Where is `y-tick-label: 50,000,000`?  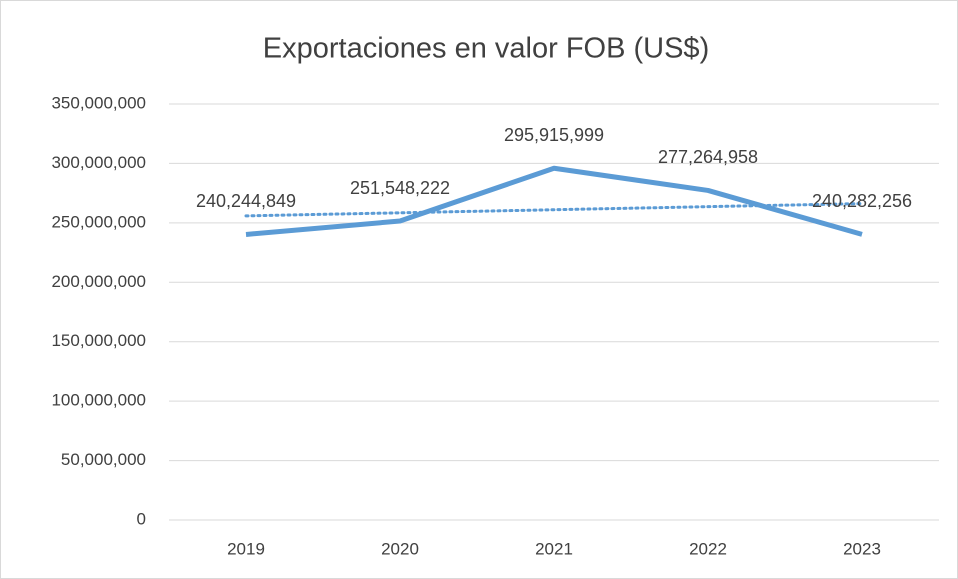
y-tick-label: 50,000,000 is located at coordinates (103, 459).